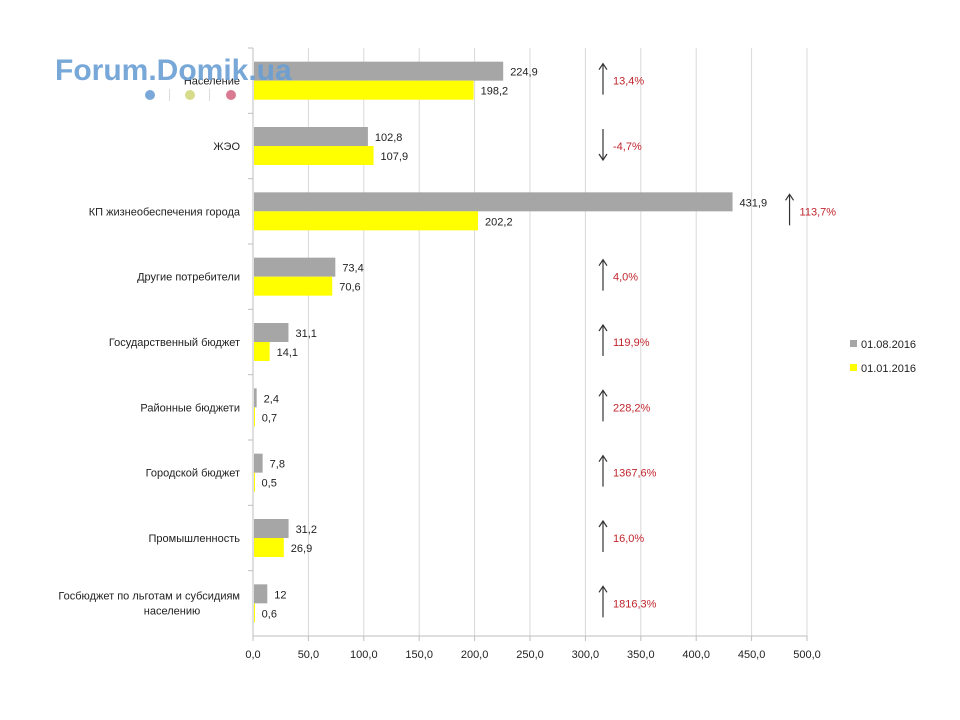  I want to click on legend-label-previous: 01.01.2016, so click(888, 369).